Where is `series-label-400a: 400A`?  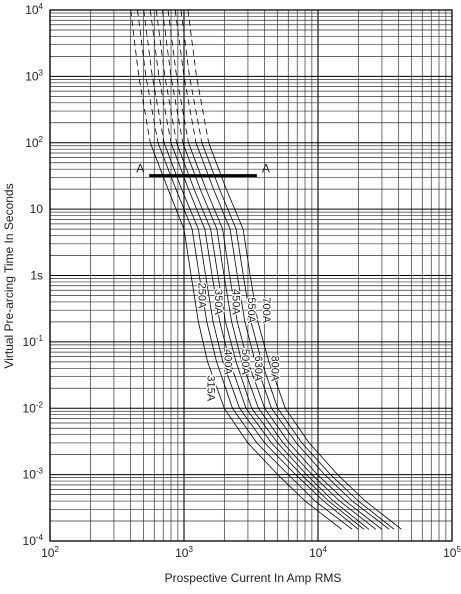 series-label-400a: 400A is located at coordinates (227, 362).